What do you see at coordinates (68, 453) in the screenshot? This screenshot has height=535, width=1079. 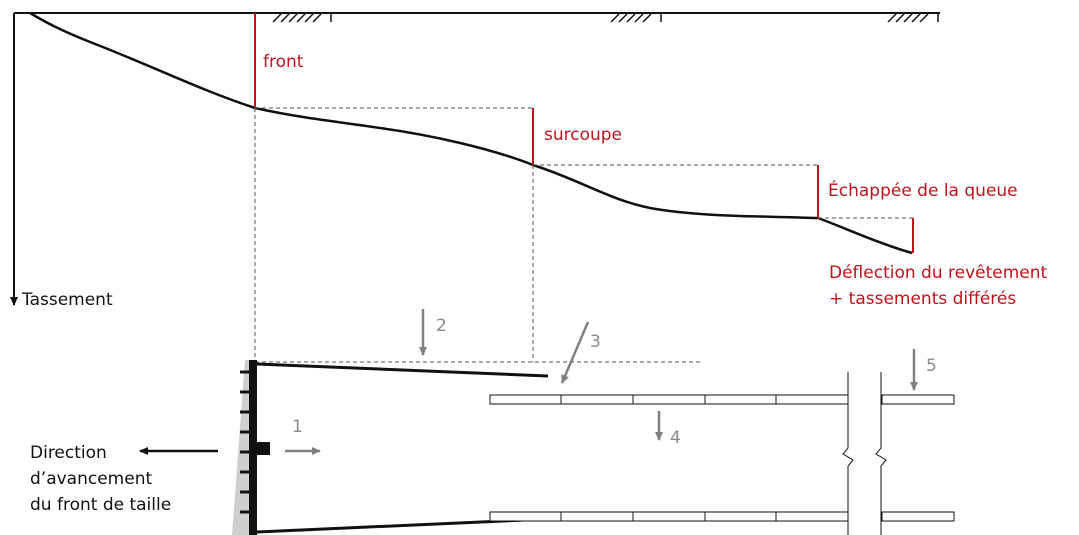 I see `direction-label-line1: Direction` at bounding box center [68, 453].